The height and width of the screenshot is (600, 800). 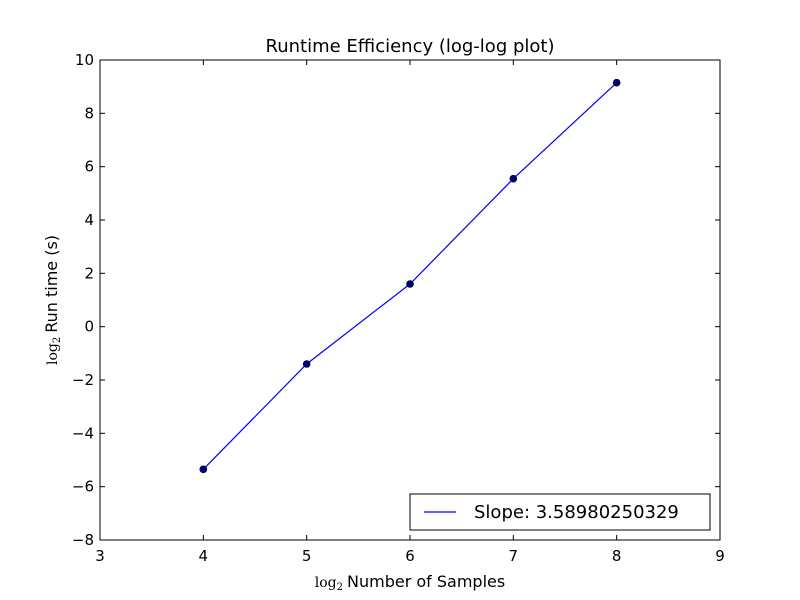 I want to click on x-tick-label: 3, so click(x=100, y=556).